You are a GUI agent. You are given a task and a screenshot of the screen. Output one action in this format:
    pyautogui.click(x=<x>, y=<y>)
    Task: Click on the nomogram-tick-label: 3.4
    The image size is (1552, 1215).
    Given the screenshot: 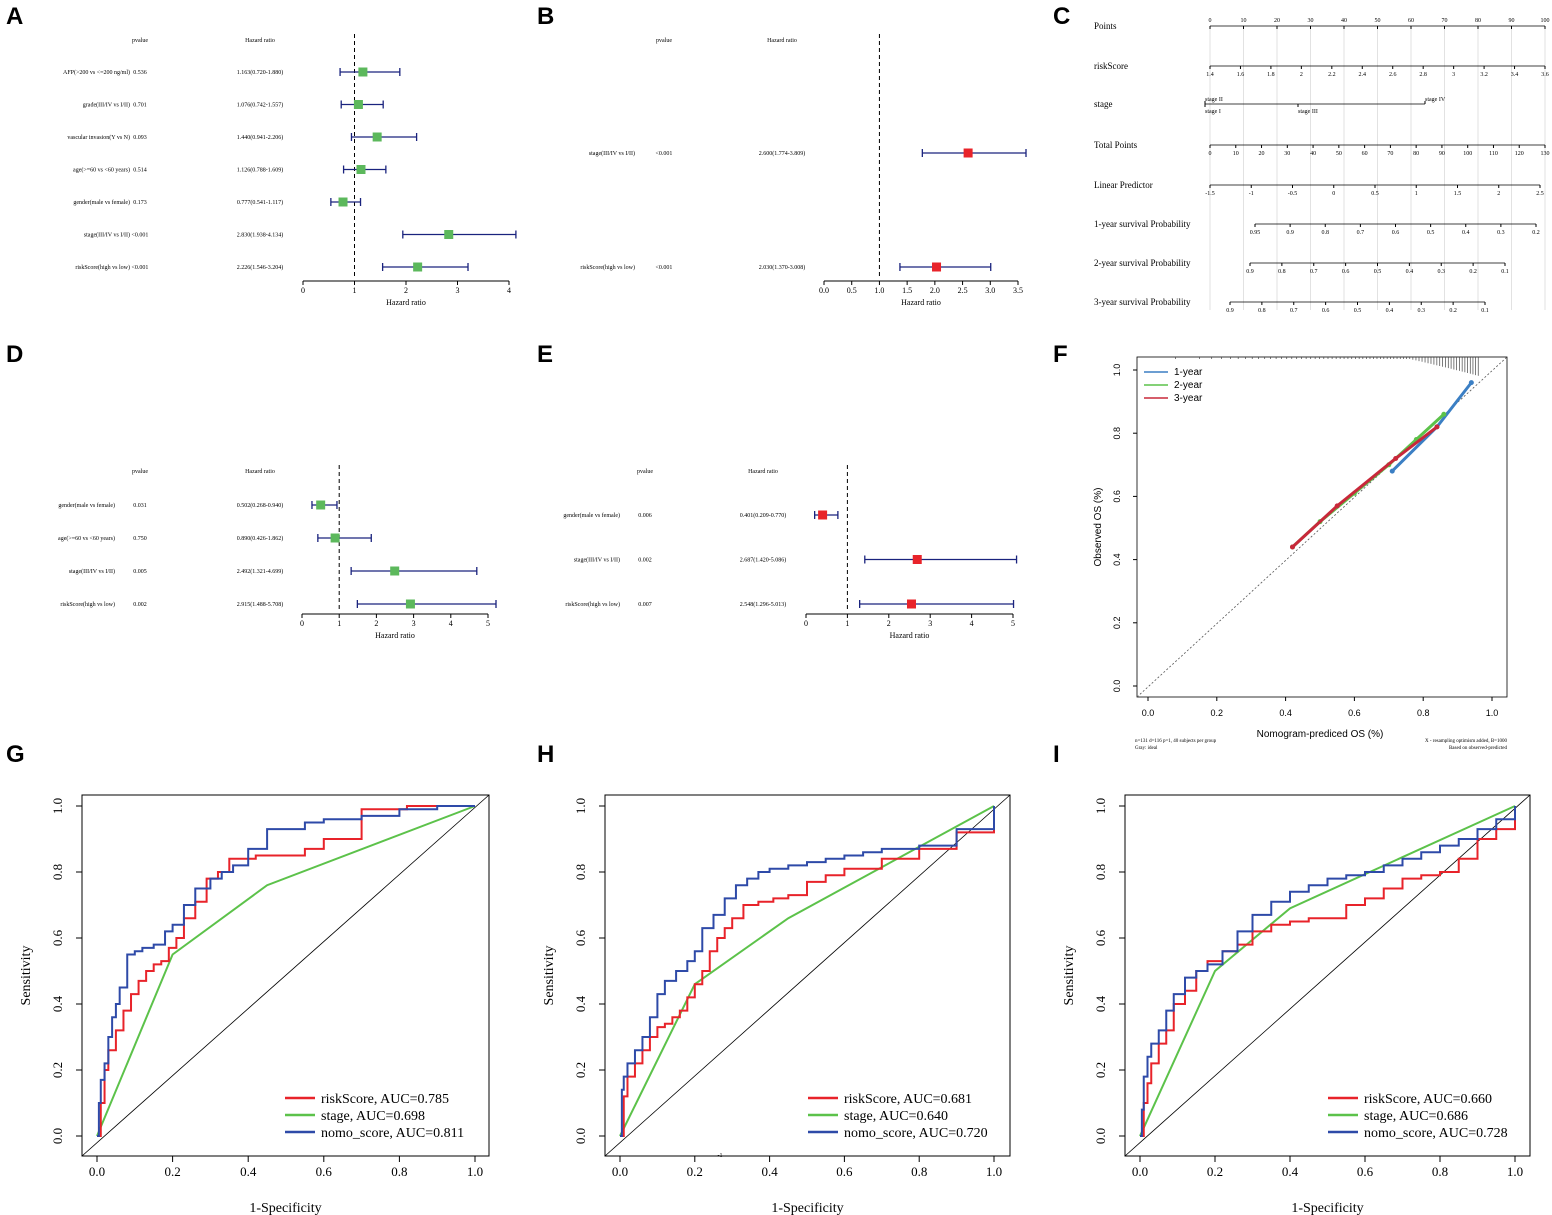 What is the action you would take?
    pyautogui.click(x=1515, y=75)
    